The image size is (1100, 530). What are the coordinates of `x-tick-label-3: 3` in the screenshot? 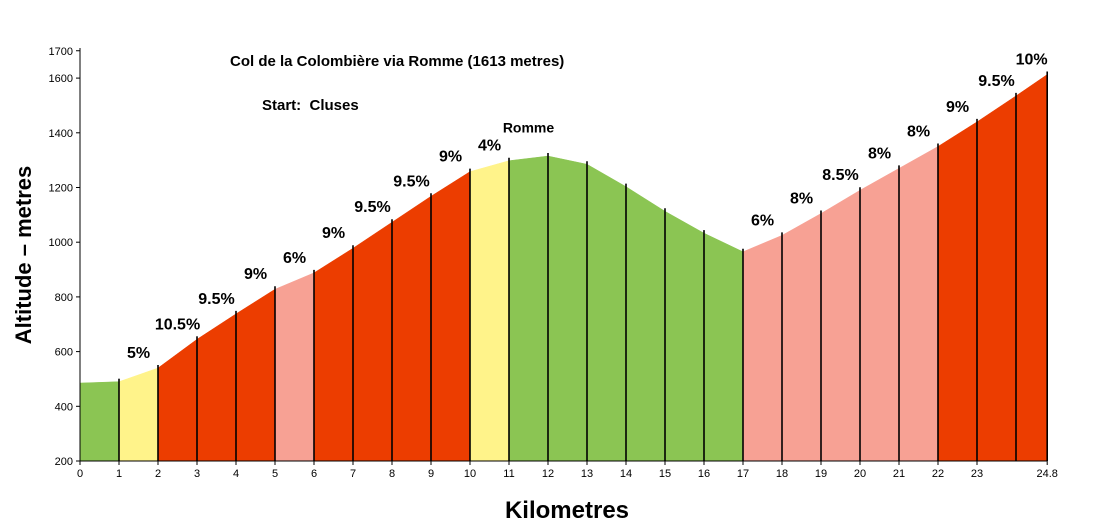 It's located at (197, 474).